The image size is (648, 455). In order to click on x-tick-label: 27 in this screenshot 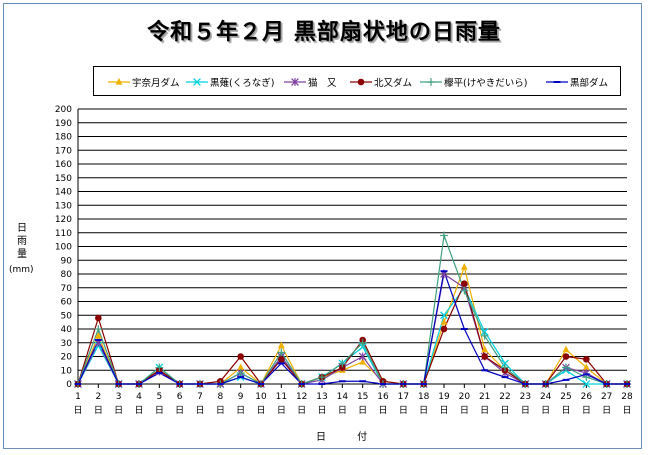, I will do `click(606, 397)`.